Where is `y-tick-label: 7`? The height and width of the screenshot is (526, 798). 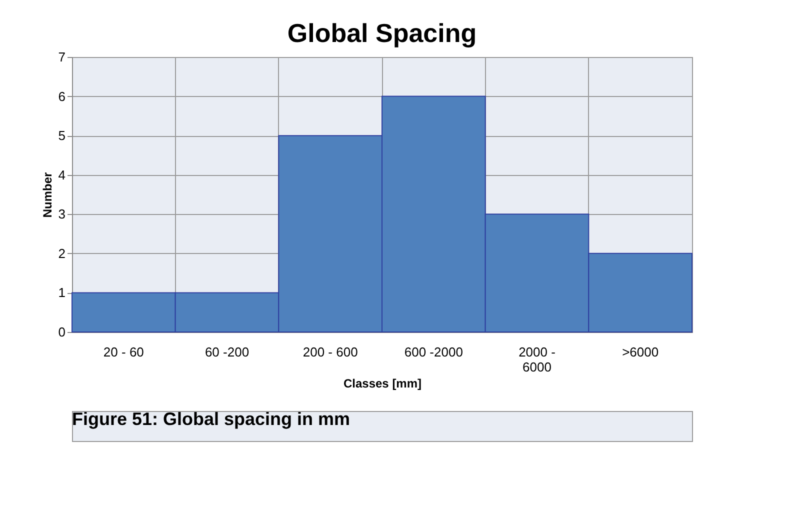 y-tick-label: 7 is located at coordinates (62, 57).